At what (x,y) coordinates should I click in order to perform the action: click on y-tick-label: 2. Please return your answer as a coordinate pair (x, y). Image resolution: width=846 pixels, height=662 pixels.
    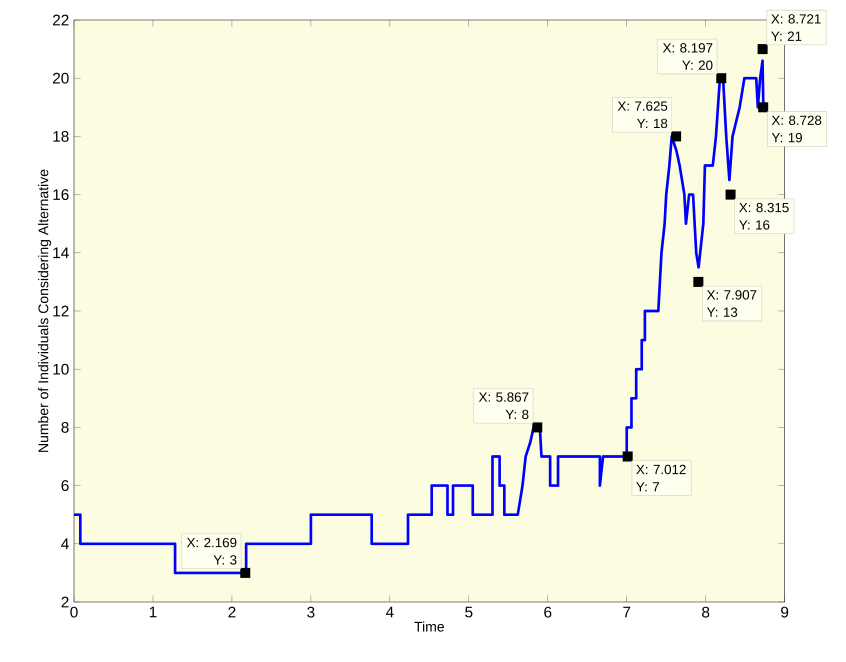
    Looking at the image, I should click on (65, 602).